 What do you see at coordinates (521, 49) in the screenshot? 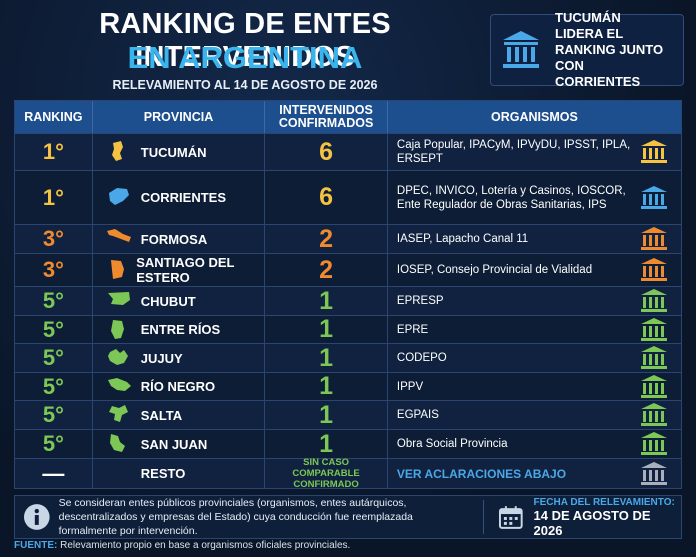
I see `bank-icon` at bounding box center [521, 49].